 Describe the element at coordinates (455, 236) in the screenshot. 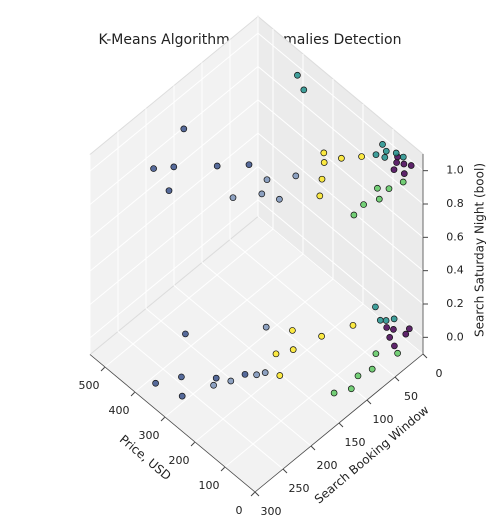

I see `z-tick-label: 0.6` at that location.